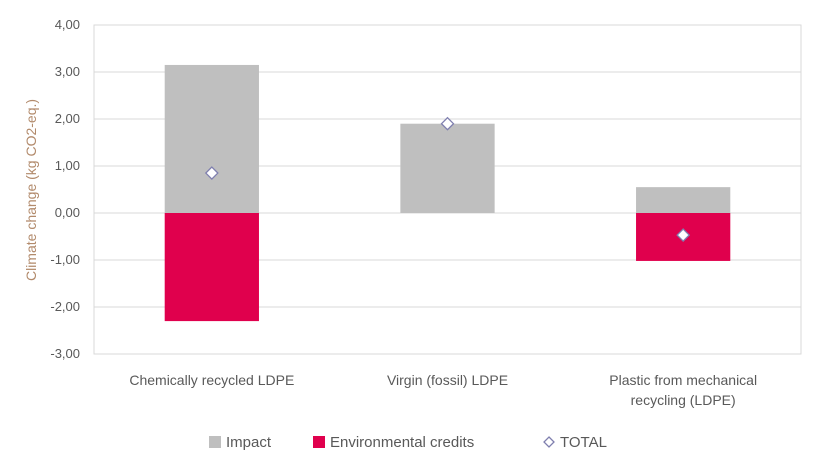 The height and width of the screenshot is (457, 829). Describe the element at coordinates (402, 442) in the screenshot. I see `legend-label: Environmental credits` at that location.